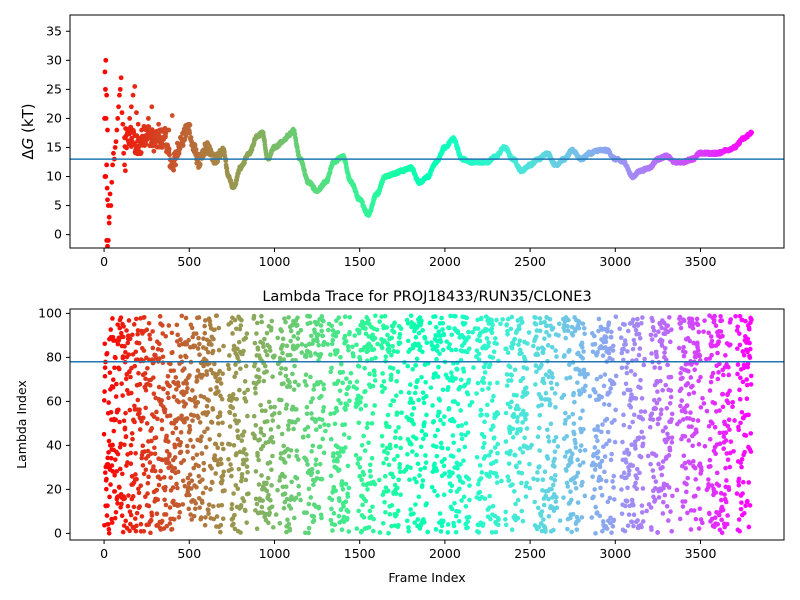 The height and width of the screenshot is (600, 800). What do you see at coordinates (275, 261) in the screenshot?
I see `dg-x-tick-label: 1000` at bounding box center [275, 261].